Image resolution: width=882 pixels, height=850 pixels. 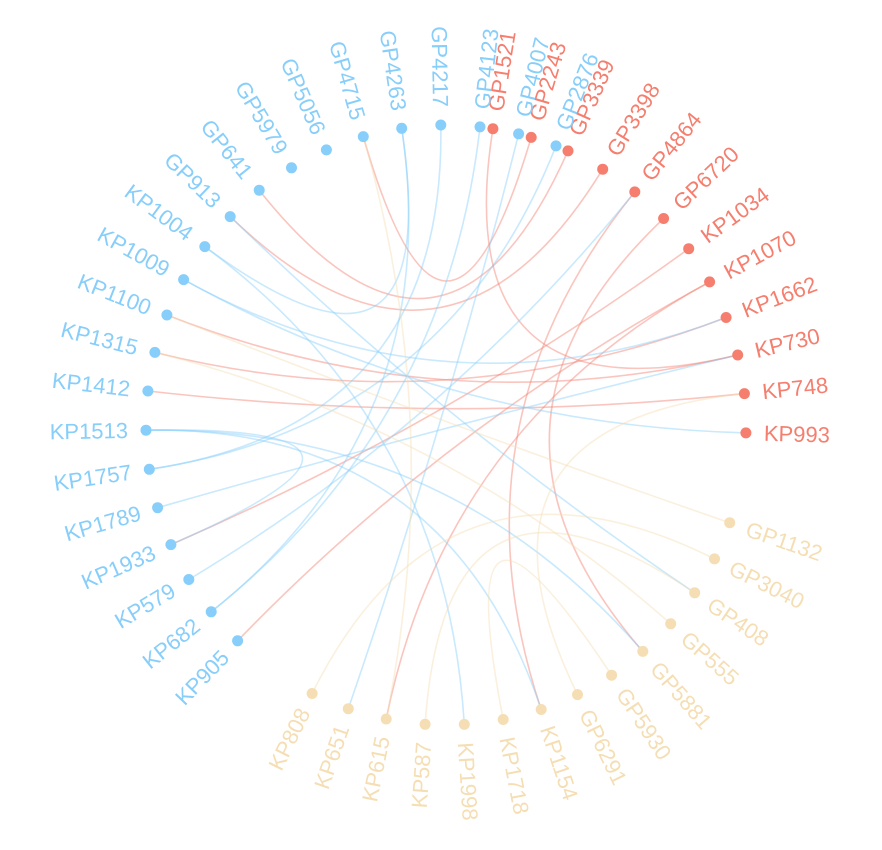 I want to click on node-label: KP1513, so click(x=88, y=431).